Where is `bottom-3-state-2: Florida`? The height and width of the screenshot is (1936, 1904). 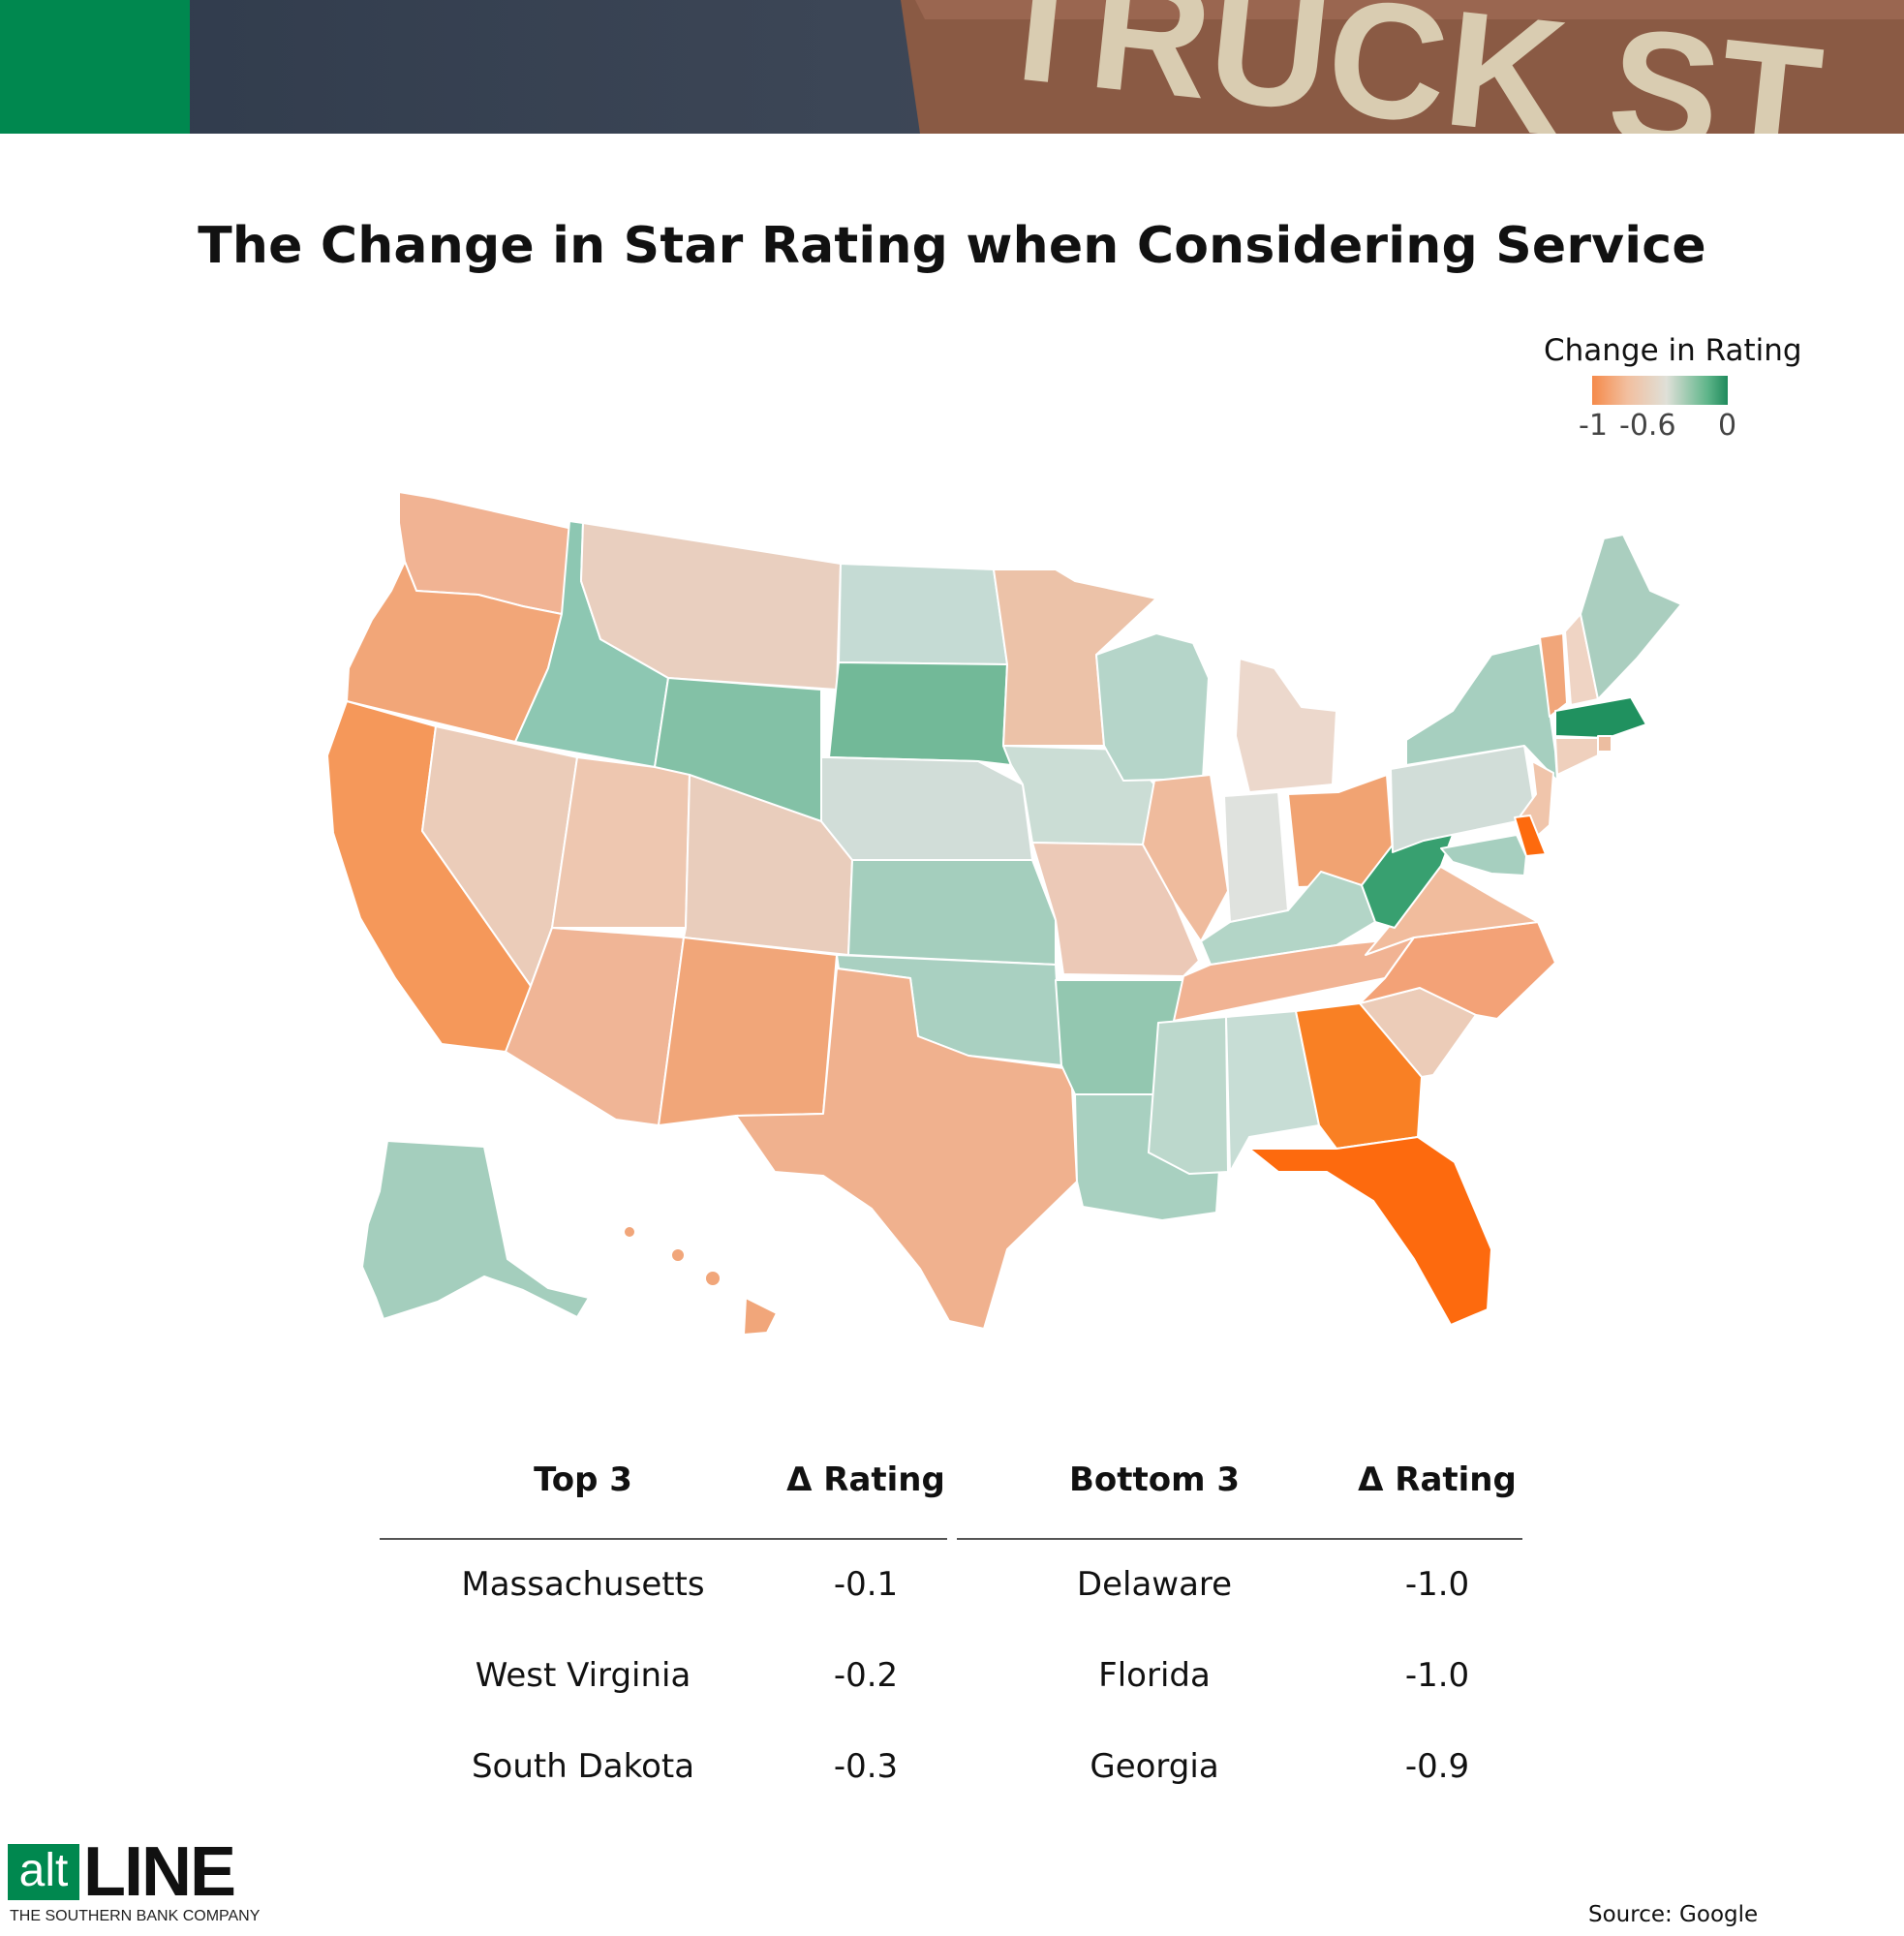 bottom-3-state-2: Florida is located at coordinates (1154, 1675).